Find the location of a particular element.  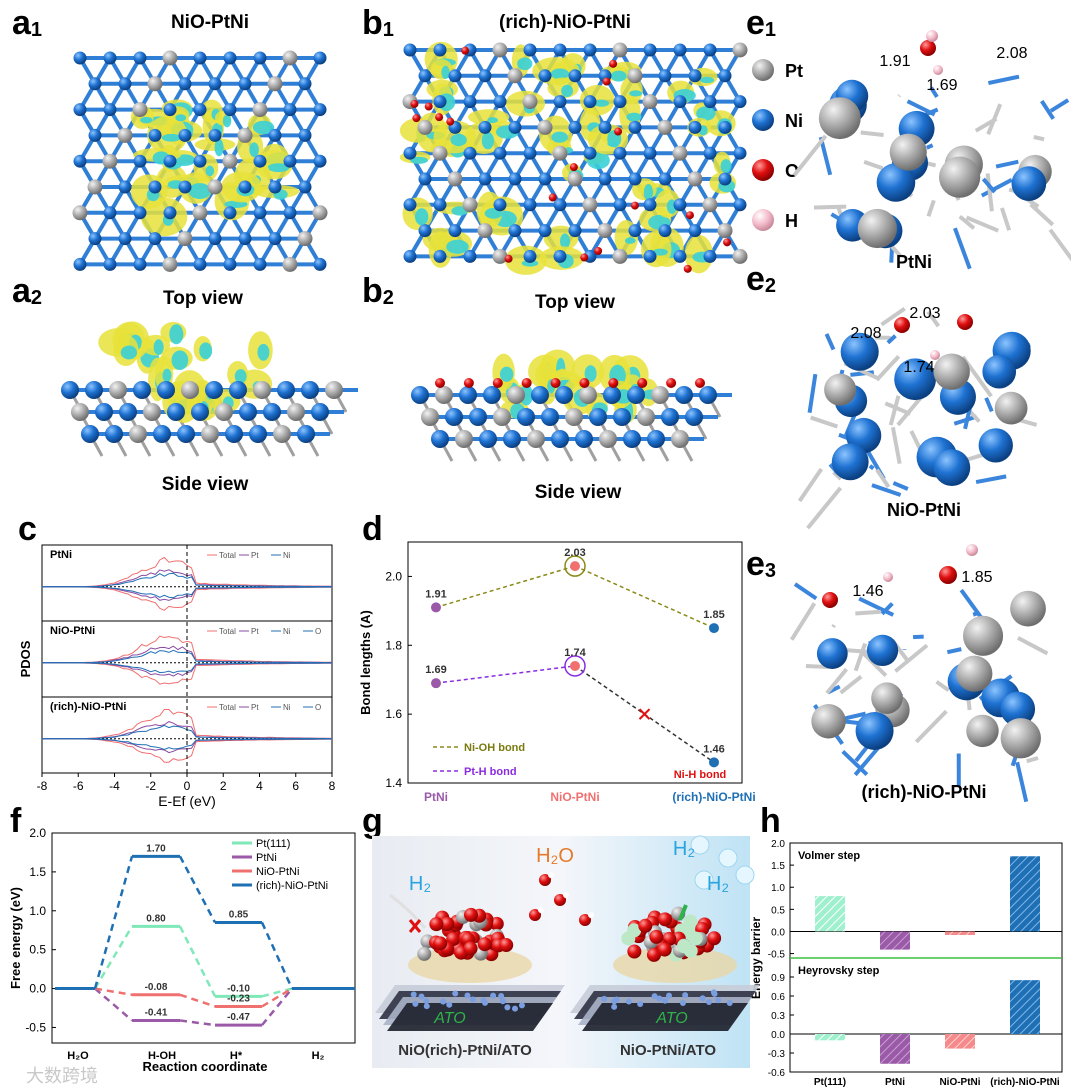

y-tick-label: 1.4 is located at coordinates (393, 783).